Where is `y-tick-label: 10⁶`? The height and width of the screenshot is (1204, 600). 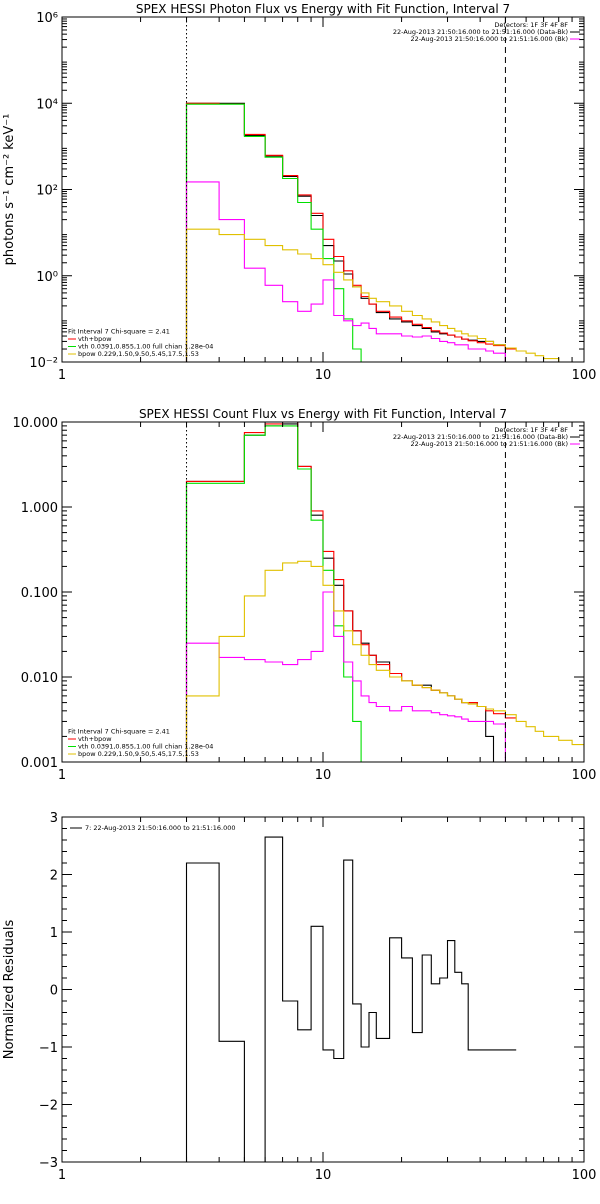 y-tick-label: 10⁶ is located at coordinates (47, 18).